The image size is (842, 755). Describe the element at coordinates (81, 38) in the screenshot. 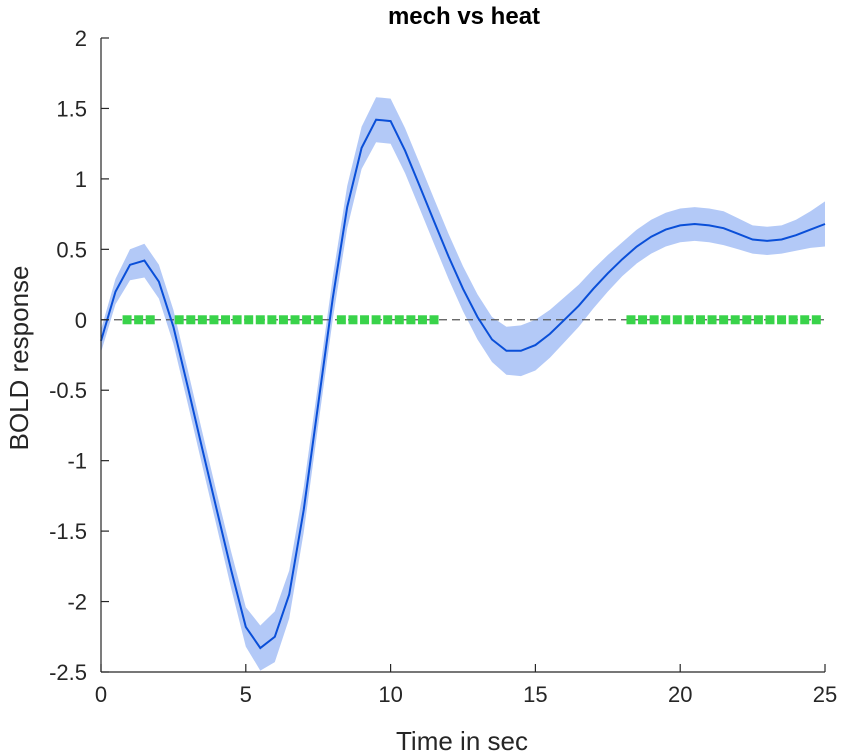

I see `y-tick-label: 2` at that location.